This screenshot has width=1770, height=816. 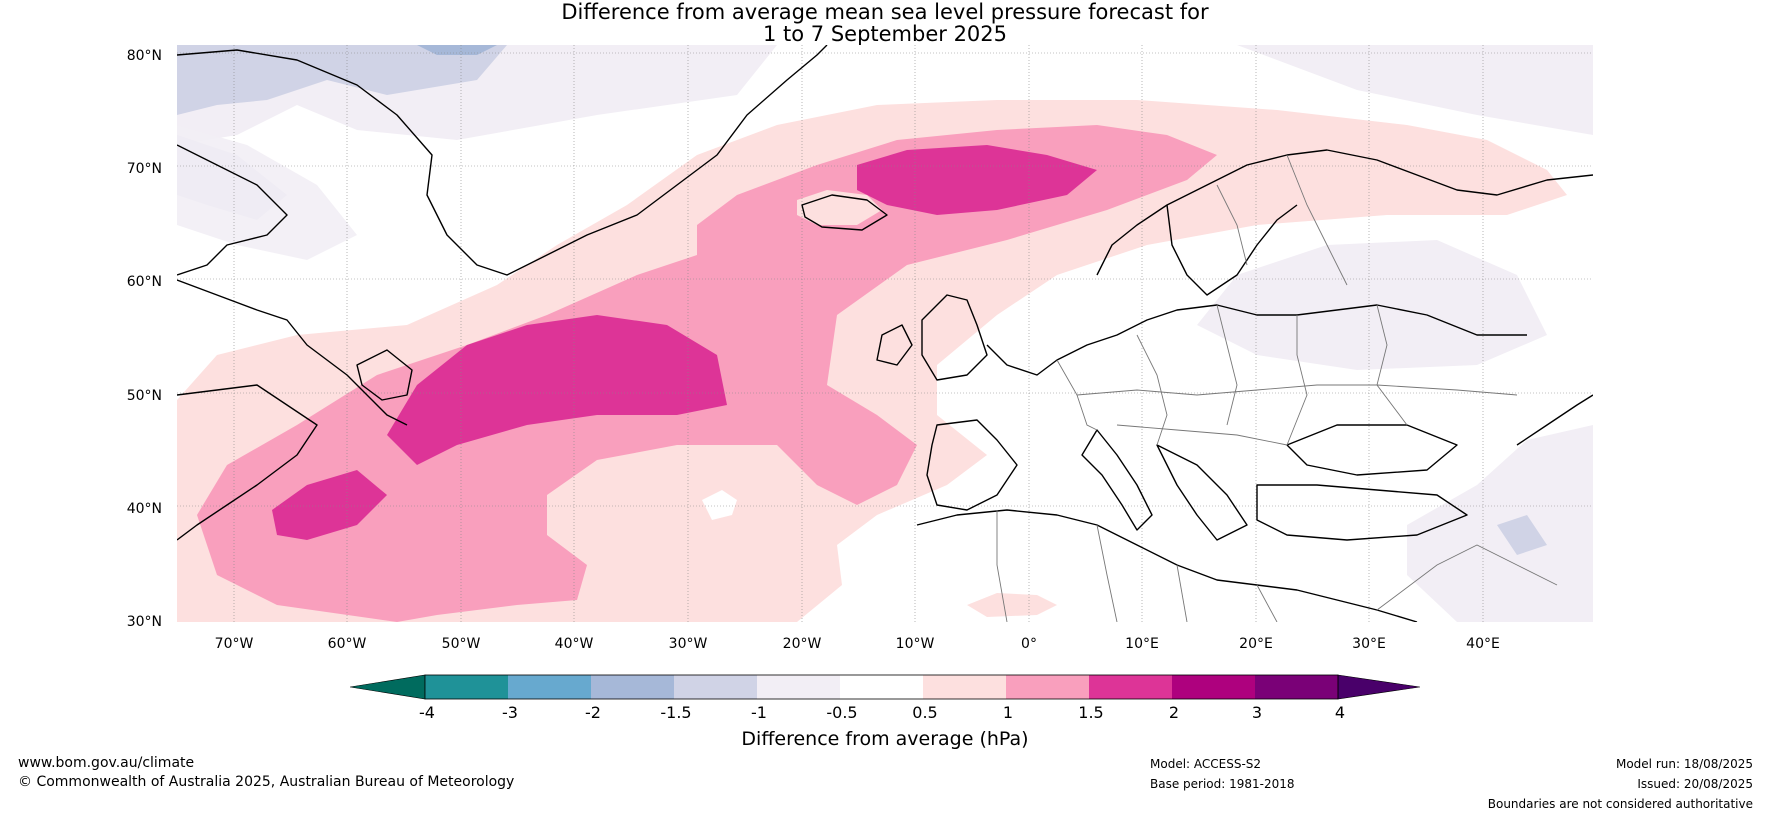 What do you see at coordinates (461, 644) in the screenshot?
I see `lon-label-50w: 50°W` at bounding box center [461, 644].